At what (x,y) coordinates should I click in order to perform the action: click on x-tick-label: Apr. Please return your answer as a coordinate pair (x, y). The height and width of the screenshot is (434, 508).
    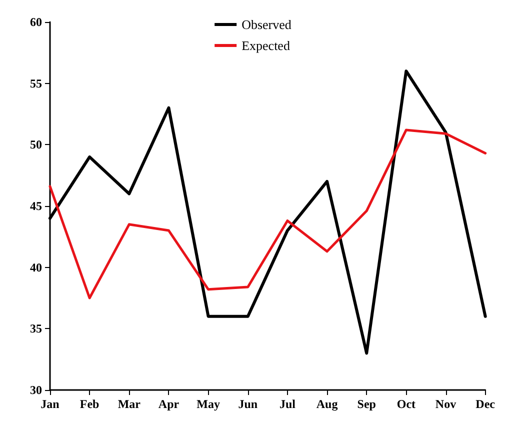
    Looking at the image, I should click on (169, 404).